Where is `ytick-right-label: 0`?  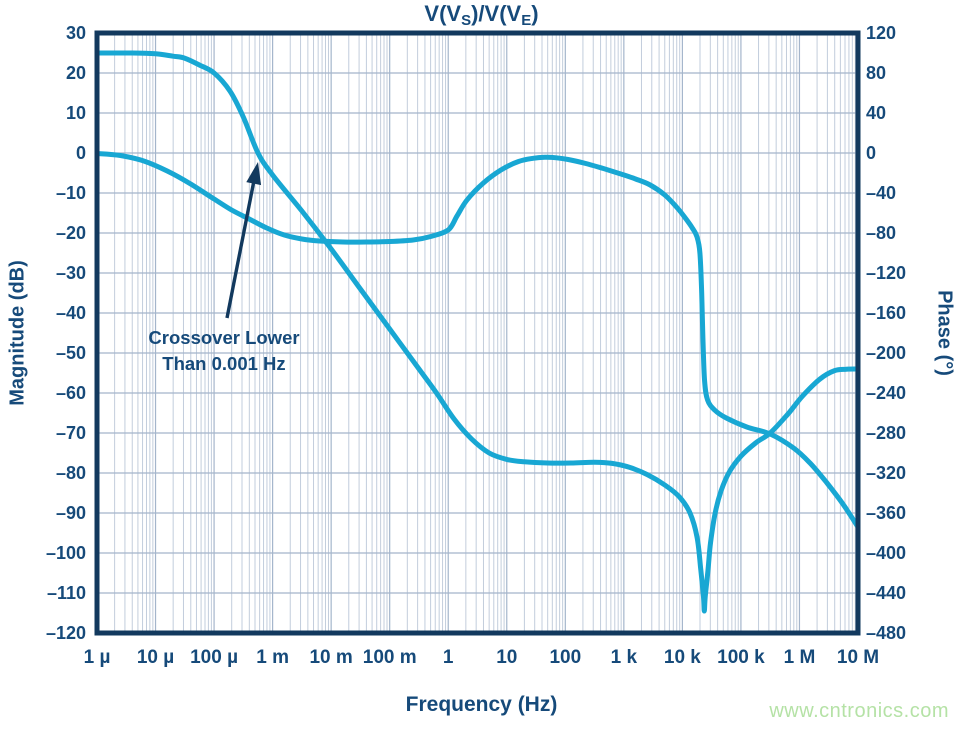
ytick-right-label: 0 is located at coordinates (871, 153).